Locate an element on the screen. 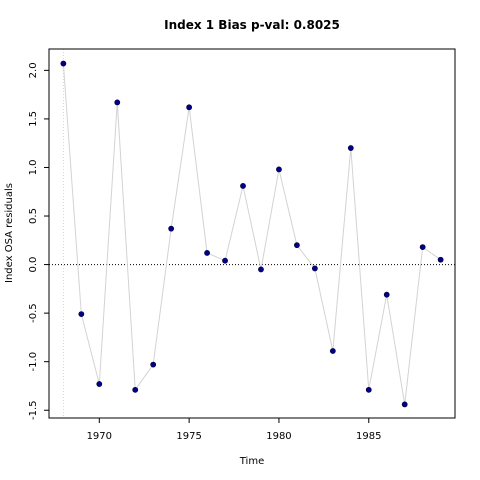  x-tick-label: 1970 is located at coordinates (99, 436).